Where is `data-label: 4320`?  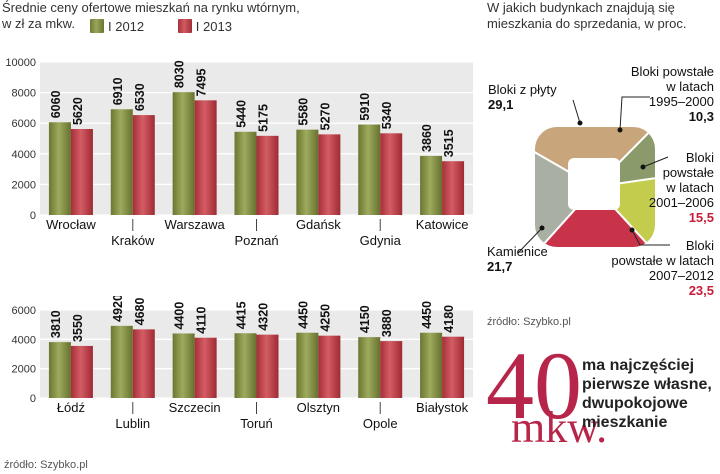
data-label: 4320 is located at coordinates (264, 317).